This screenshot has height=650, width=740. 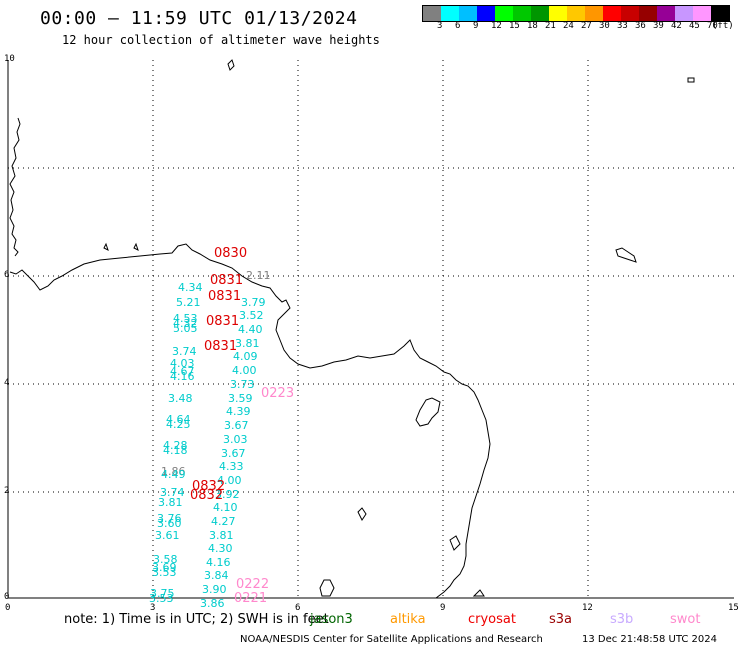 What do you see at coordinates (622, 26) in the screenshot?
I see `colorbar-label: 33` at bounding box center [622, 26].